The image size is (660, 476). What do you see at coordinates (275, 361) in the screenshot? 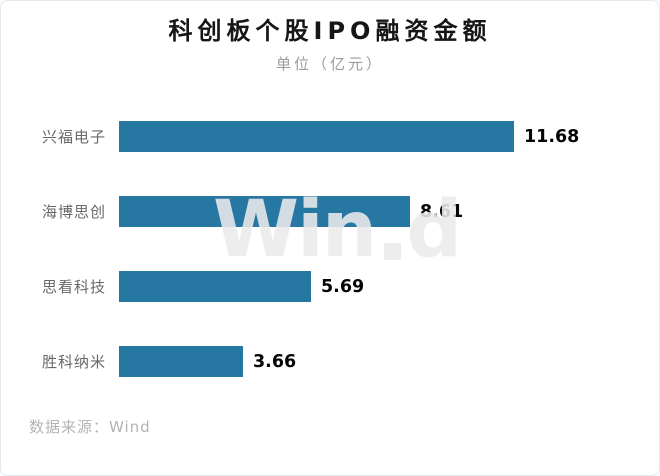
I see `bar-value-label: 3.66` at bounding box center [275, 361].